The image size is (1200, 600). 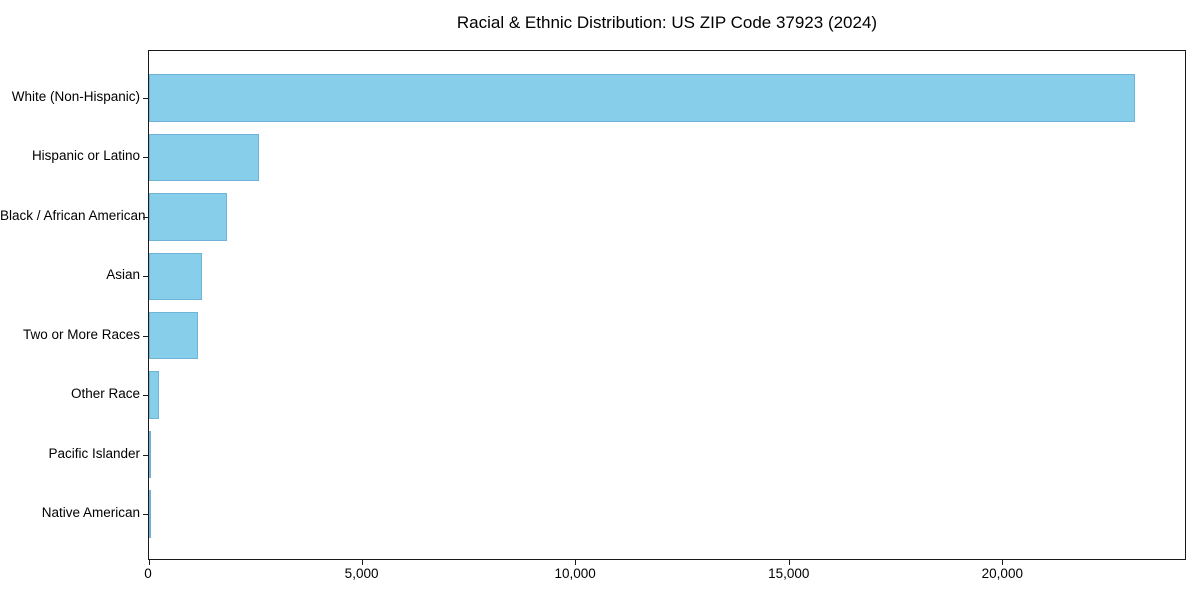 What do you see at coordinates (789, 573) in the screenshot?
I see `x-tick-label: 15,000` at bounding box center [789, 573].